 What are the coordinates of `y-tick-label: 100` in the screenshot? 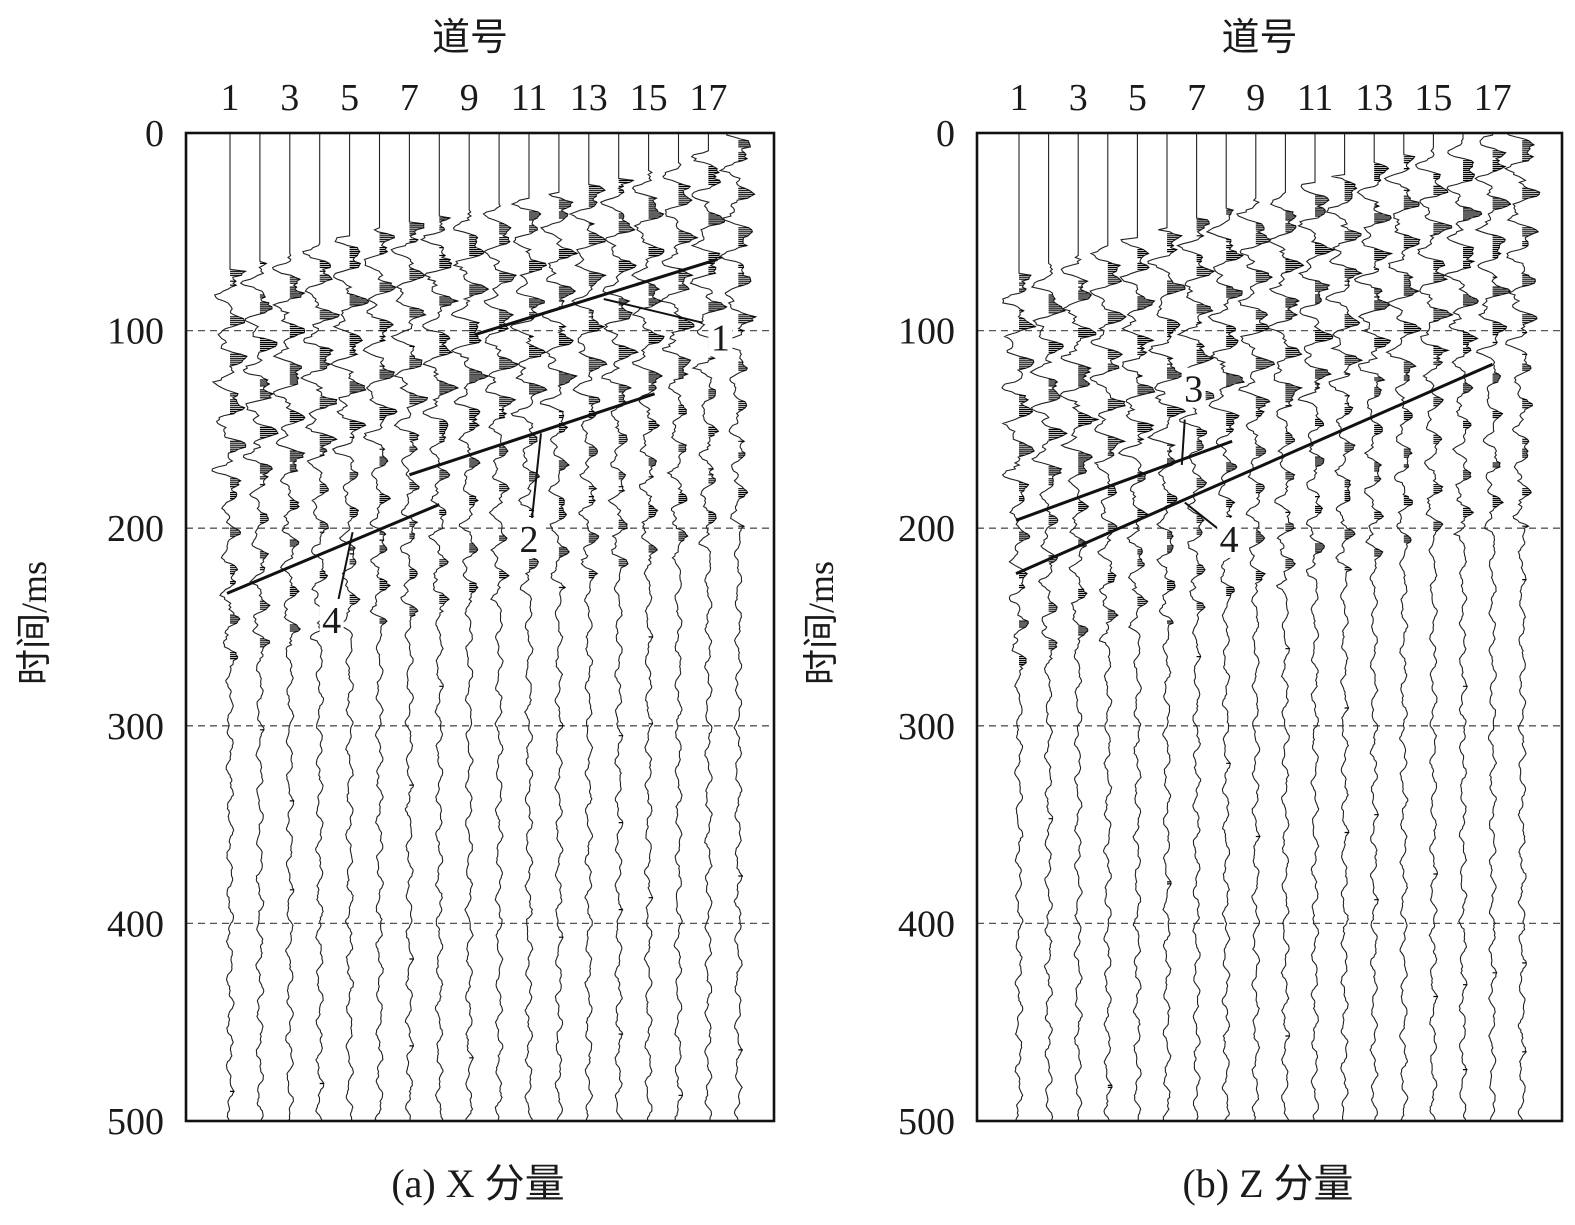 It's located at (926, 332).